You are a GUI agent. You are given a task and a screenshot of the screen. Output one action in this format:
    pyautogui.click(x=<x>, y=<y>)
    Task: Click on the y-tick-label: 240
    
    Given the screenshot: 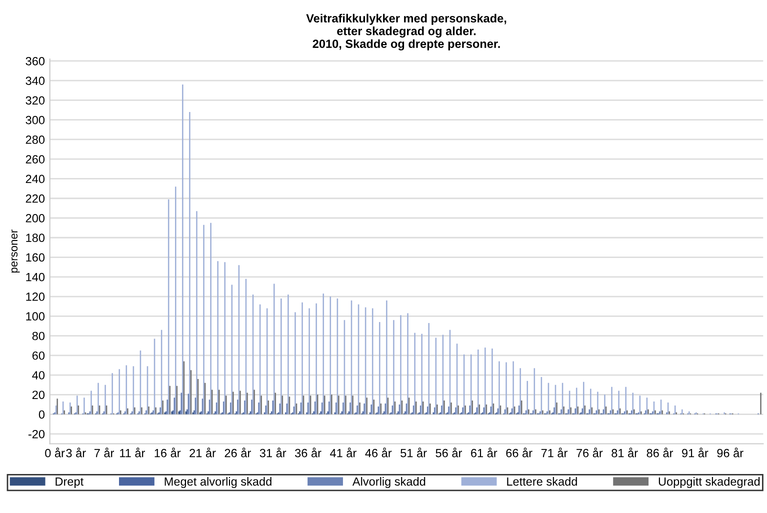 What is the action you would take?
    pyautogui.click(x=35, y=179)
    